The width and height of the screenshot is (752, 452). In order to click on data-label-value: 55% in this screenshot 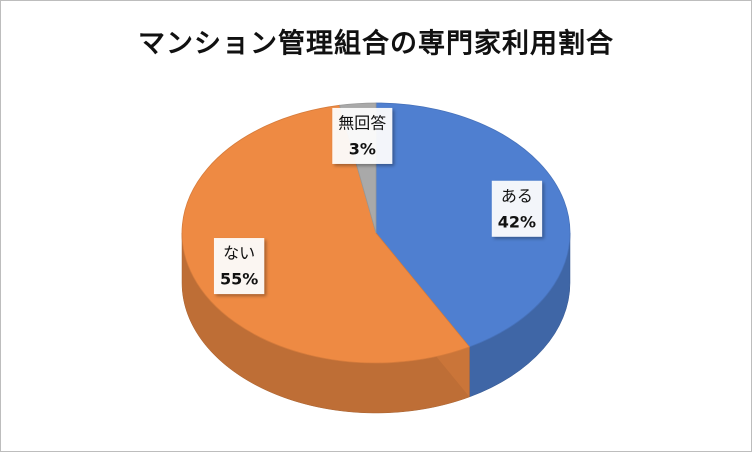, I will do `click(239, 279)`.